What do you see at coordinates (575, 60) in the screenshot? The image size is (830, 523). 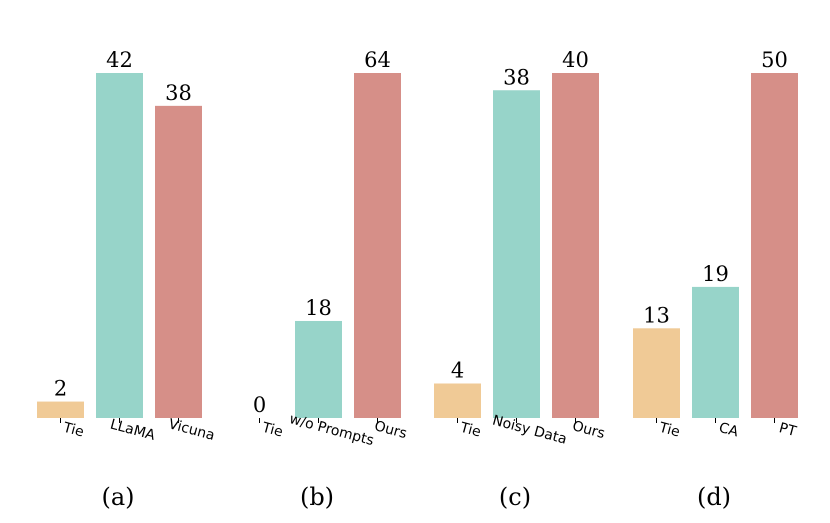 I see `data-label: 40` at bounding box center [575, 60].